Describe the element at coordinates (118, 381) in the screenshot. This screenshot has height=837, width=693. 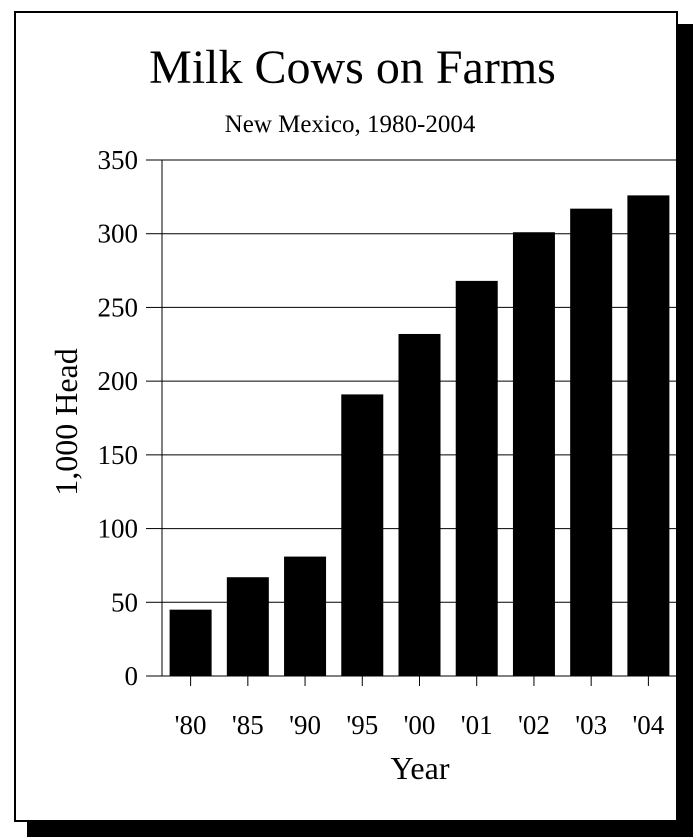
I see `y-tick-label: 200` at that location.